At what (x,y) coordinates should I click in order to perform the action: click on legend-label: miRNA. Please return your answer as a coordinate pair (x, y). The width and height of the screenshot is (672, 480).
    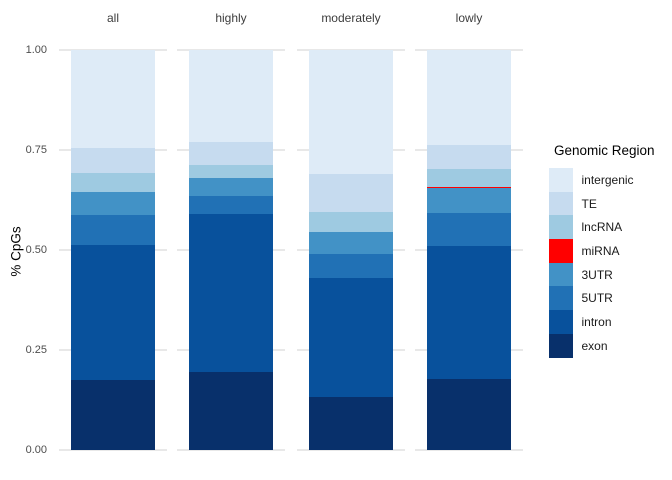
    Looking at the image, I should click on (600, 250).